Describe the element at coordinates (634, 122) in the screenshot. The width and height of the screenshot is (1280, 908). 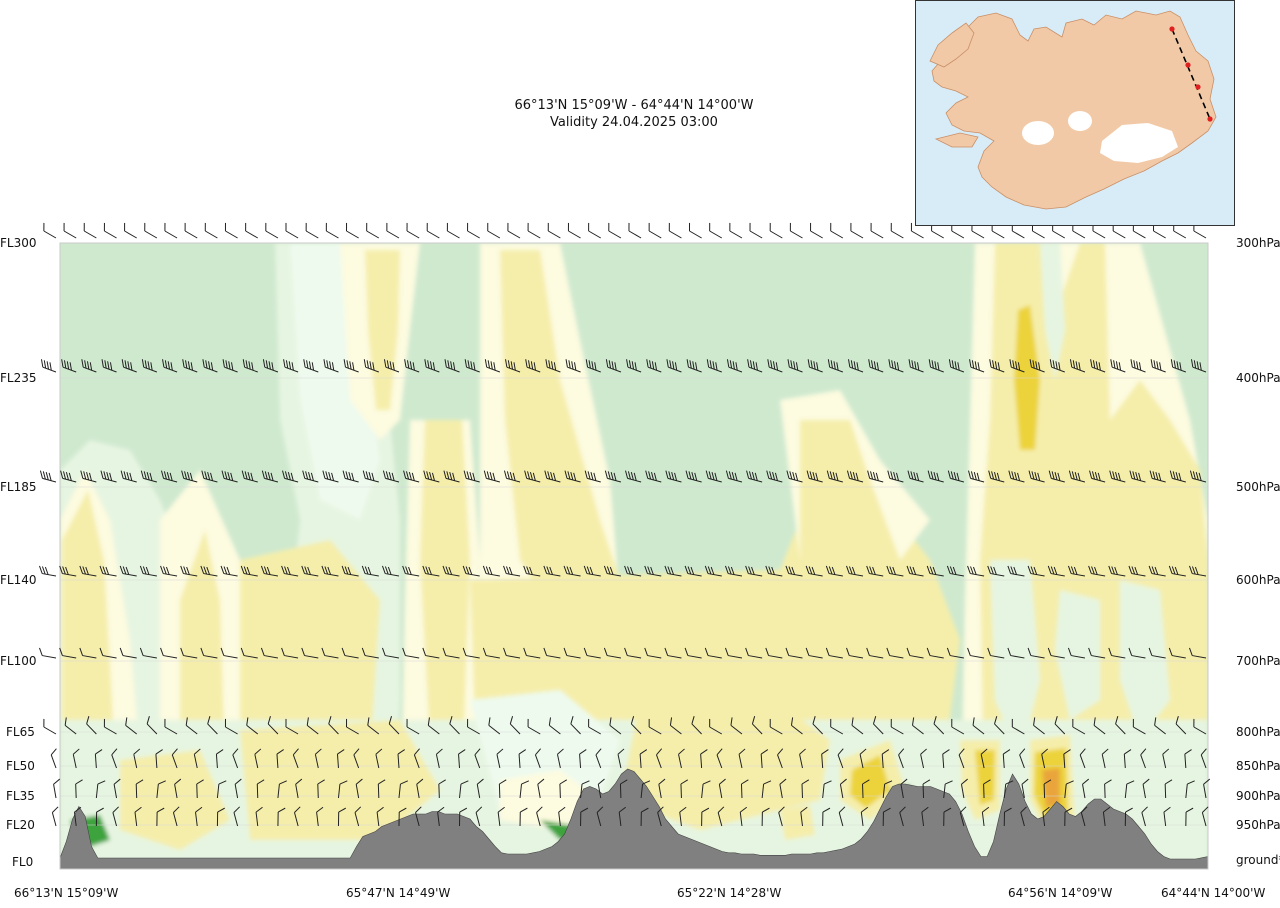
I see `validity-label: Validity 24.04.2025 03:00` at that location.